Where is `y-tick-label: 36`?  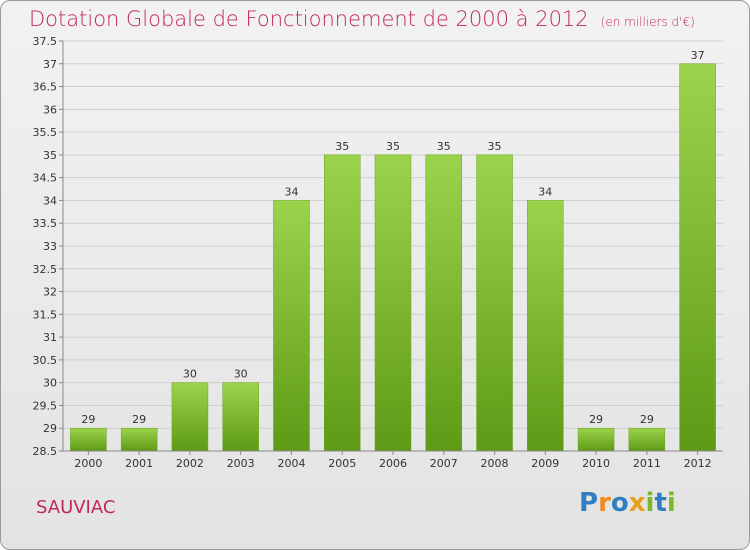
y-tick-label: 36 is located at coordinates (50, 109).